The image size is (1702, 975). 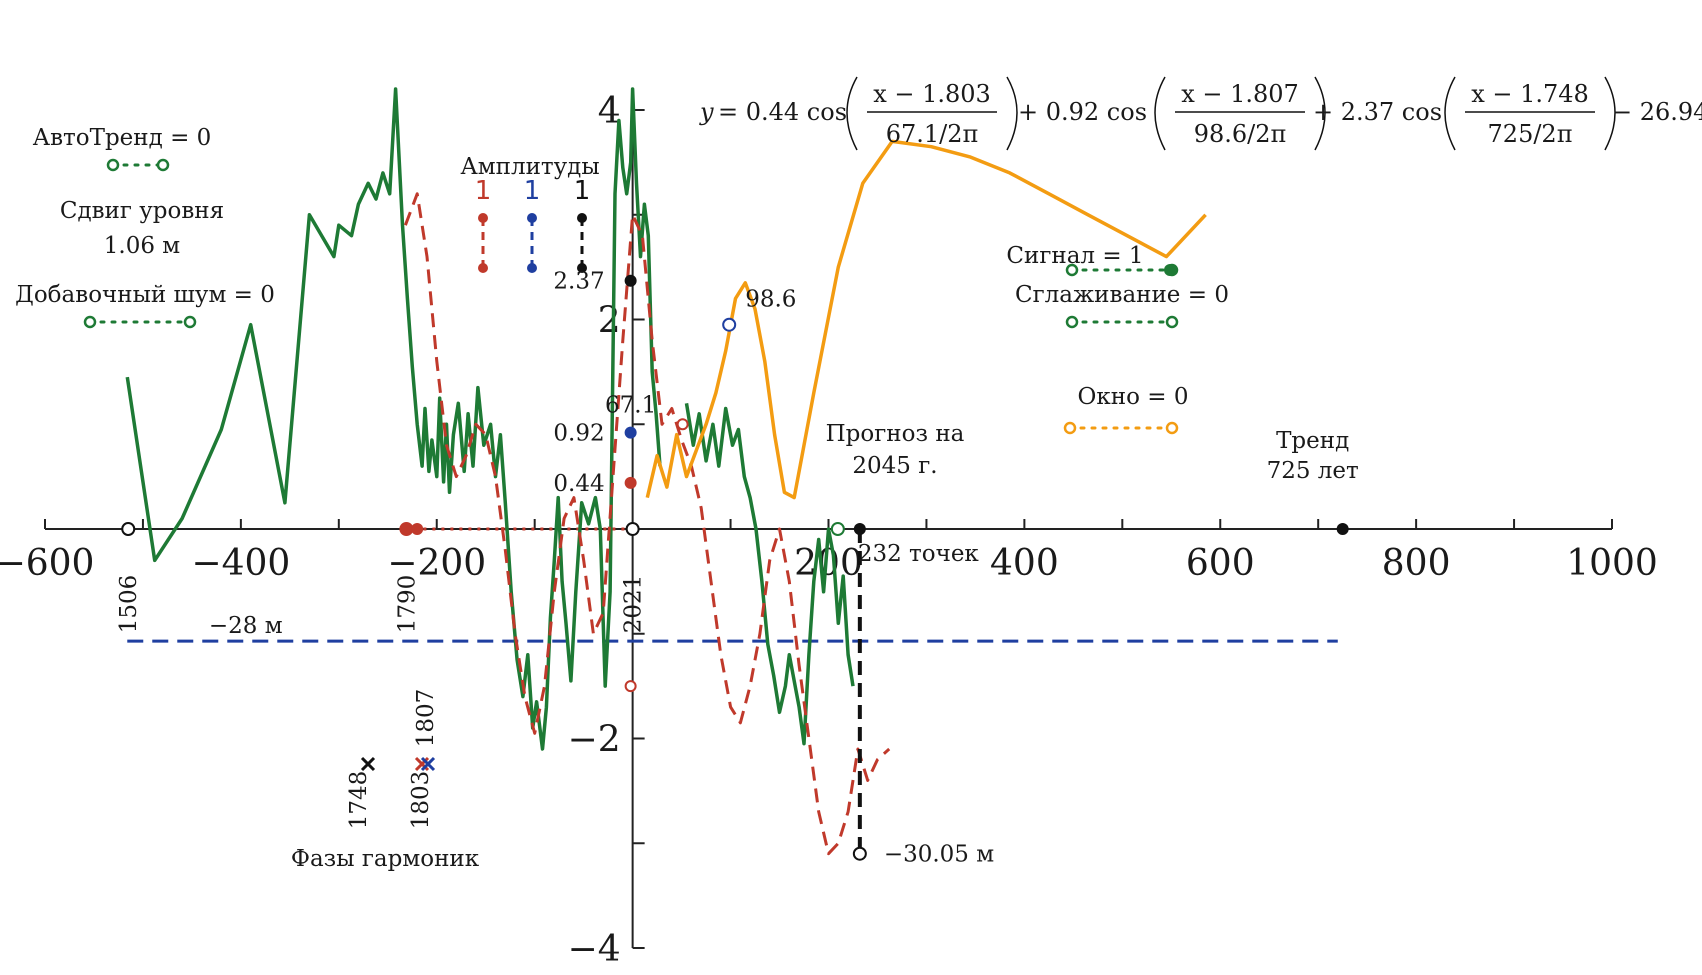 I want to click on x-tick-label: 400, so click(x=1024, y=563).